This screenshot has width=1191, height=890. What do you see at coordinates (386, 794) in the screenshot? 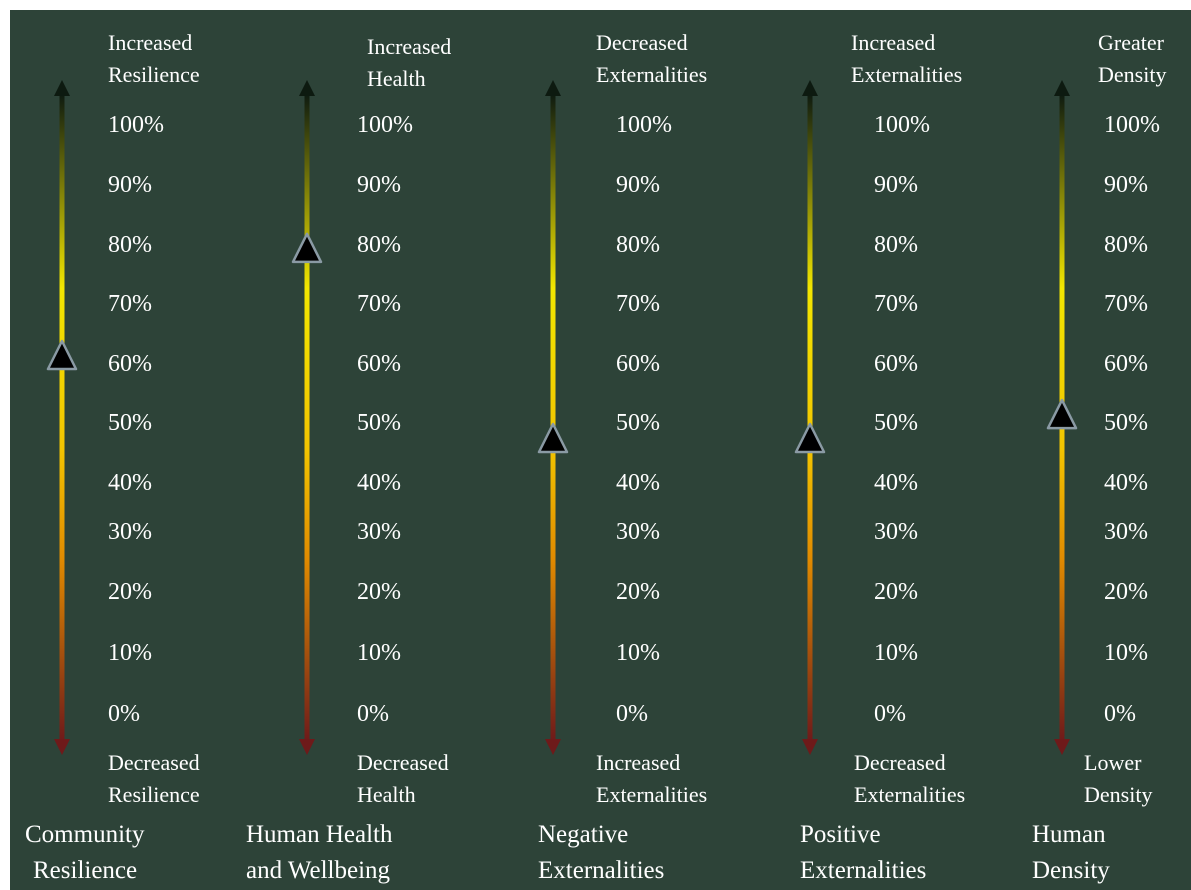
I see `bottom-label: Health` at bounding box center [386, 794].